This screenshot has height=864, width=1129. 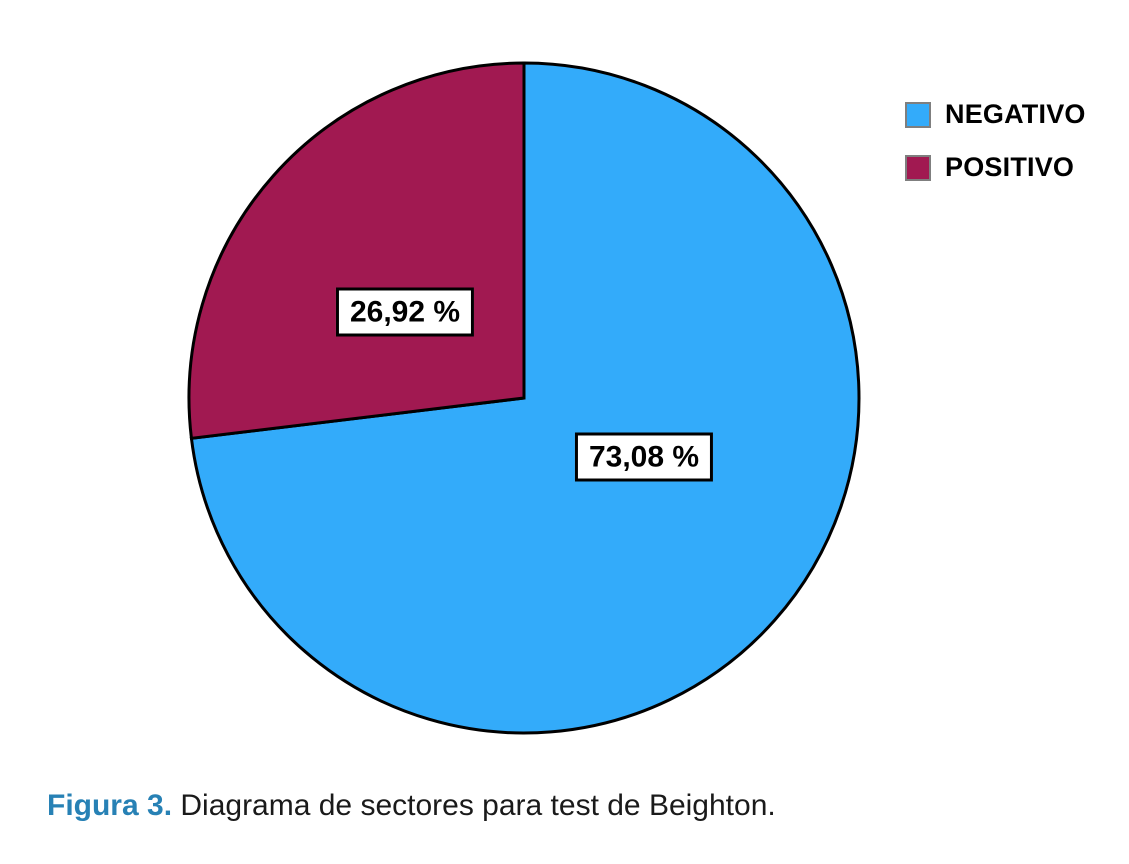 I want to click on legend-item-negativo: NEGATIVO, so click(x=995, y=114).